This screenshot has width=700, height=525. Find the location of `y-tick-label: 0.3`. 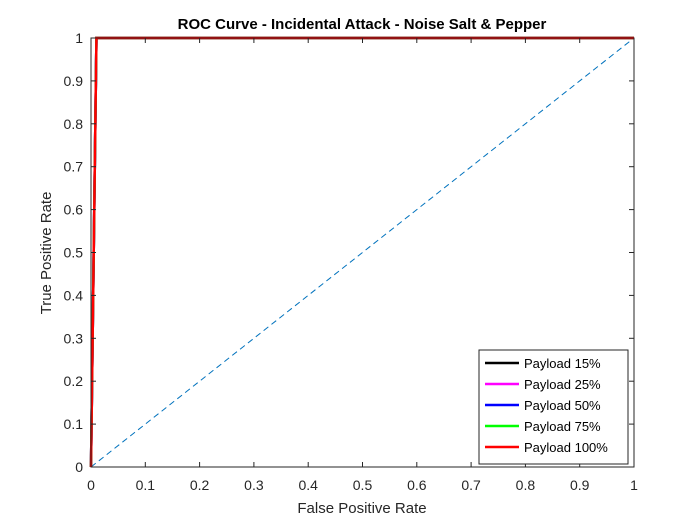

y-tick-label: 0.3 is located at coordinates (74, 338).